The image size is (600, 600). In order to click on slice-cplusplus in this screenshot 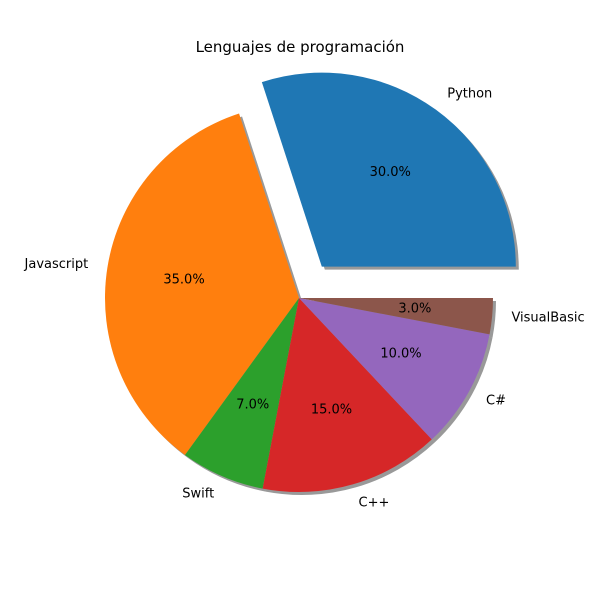, I will do `click(347, 395)`.